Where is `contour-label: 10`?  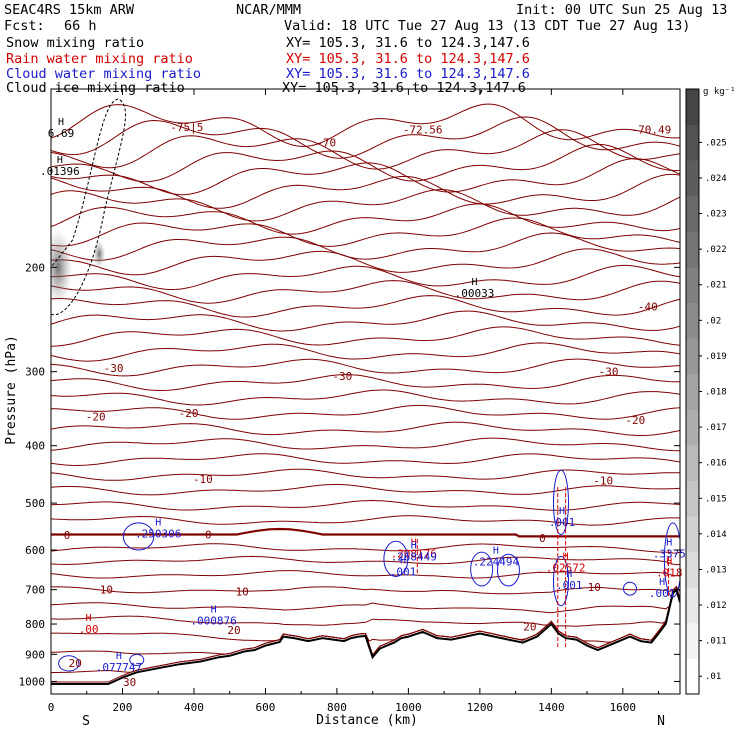
contour-label: 10 is located at coordinates (594, 587).